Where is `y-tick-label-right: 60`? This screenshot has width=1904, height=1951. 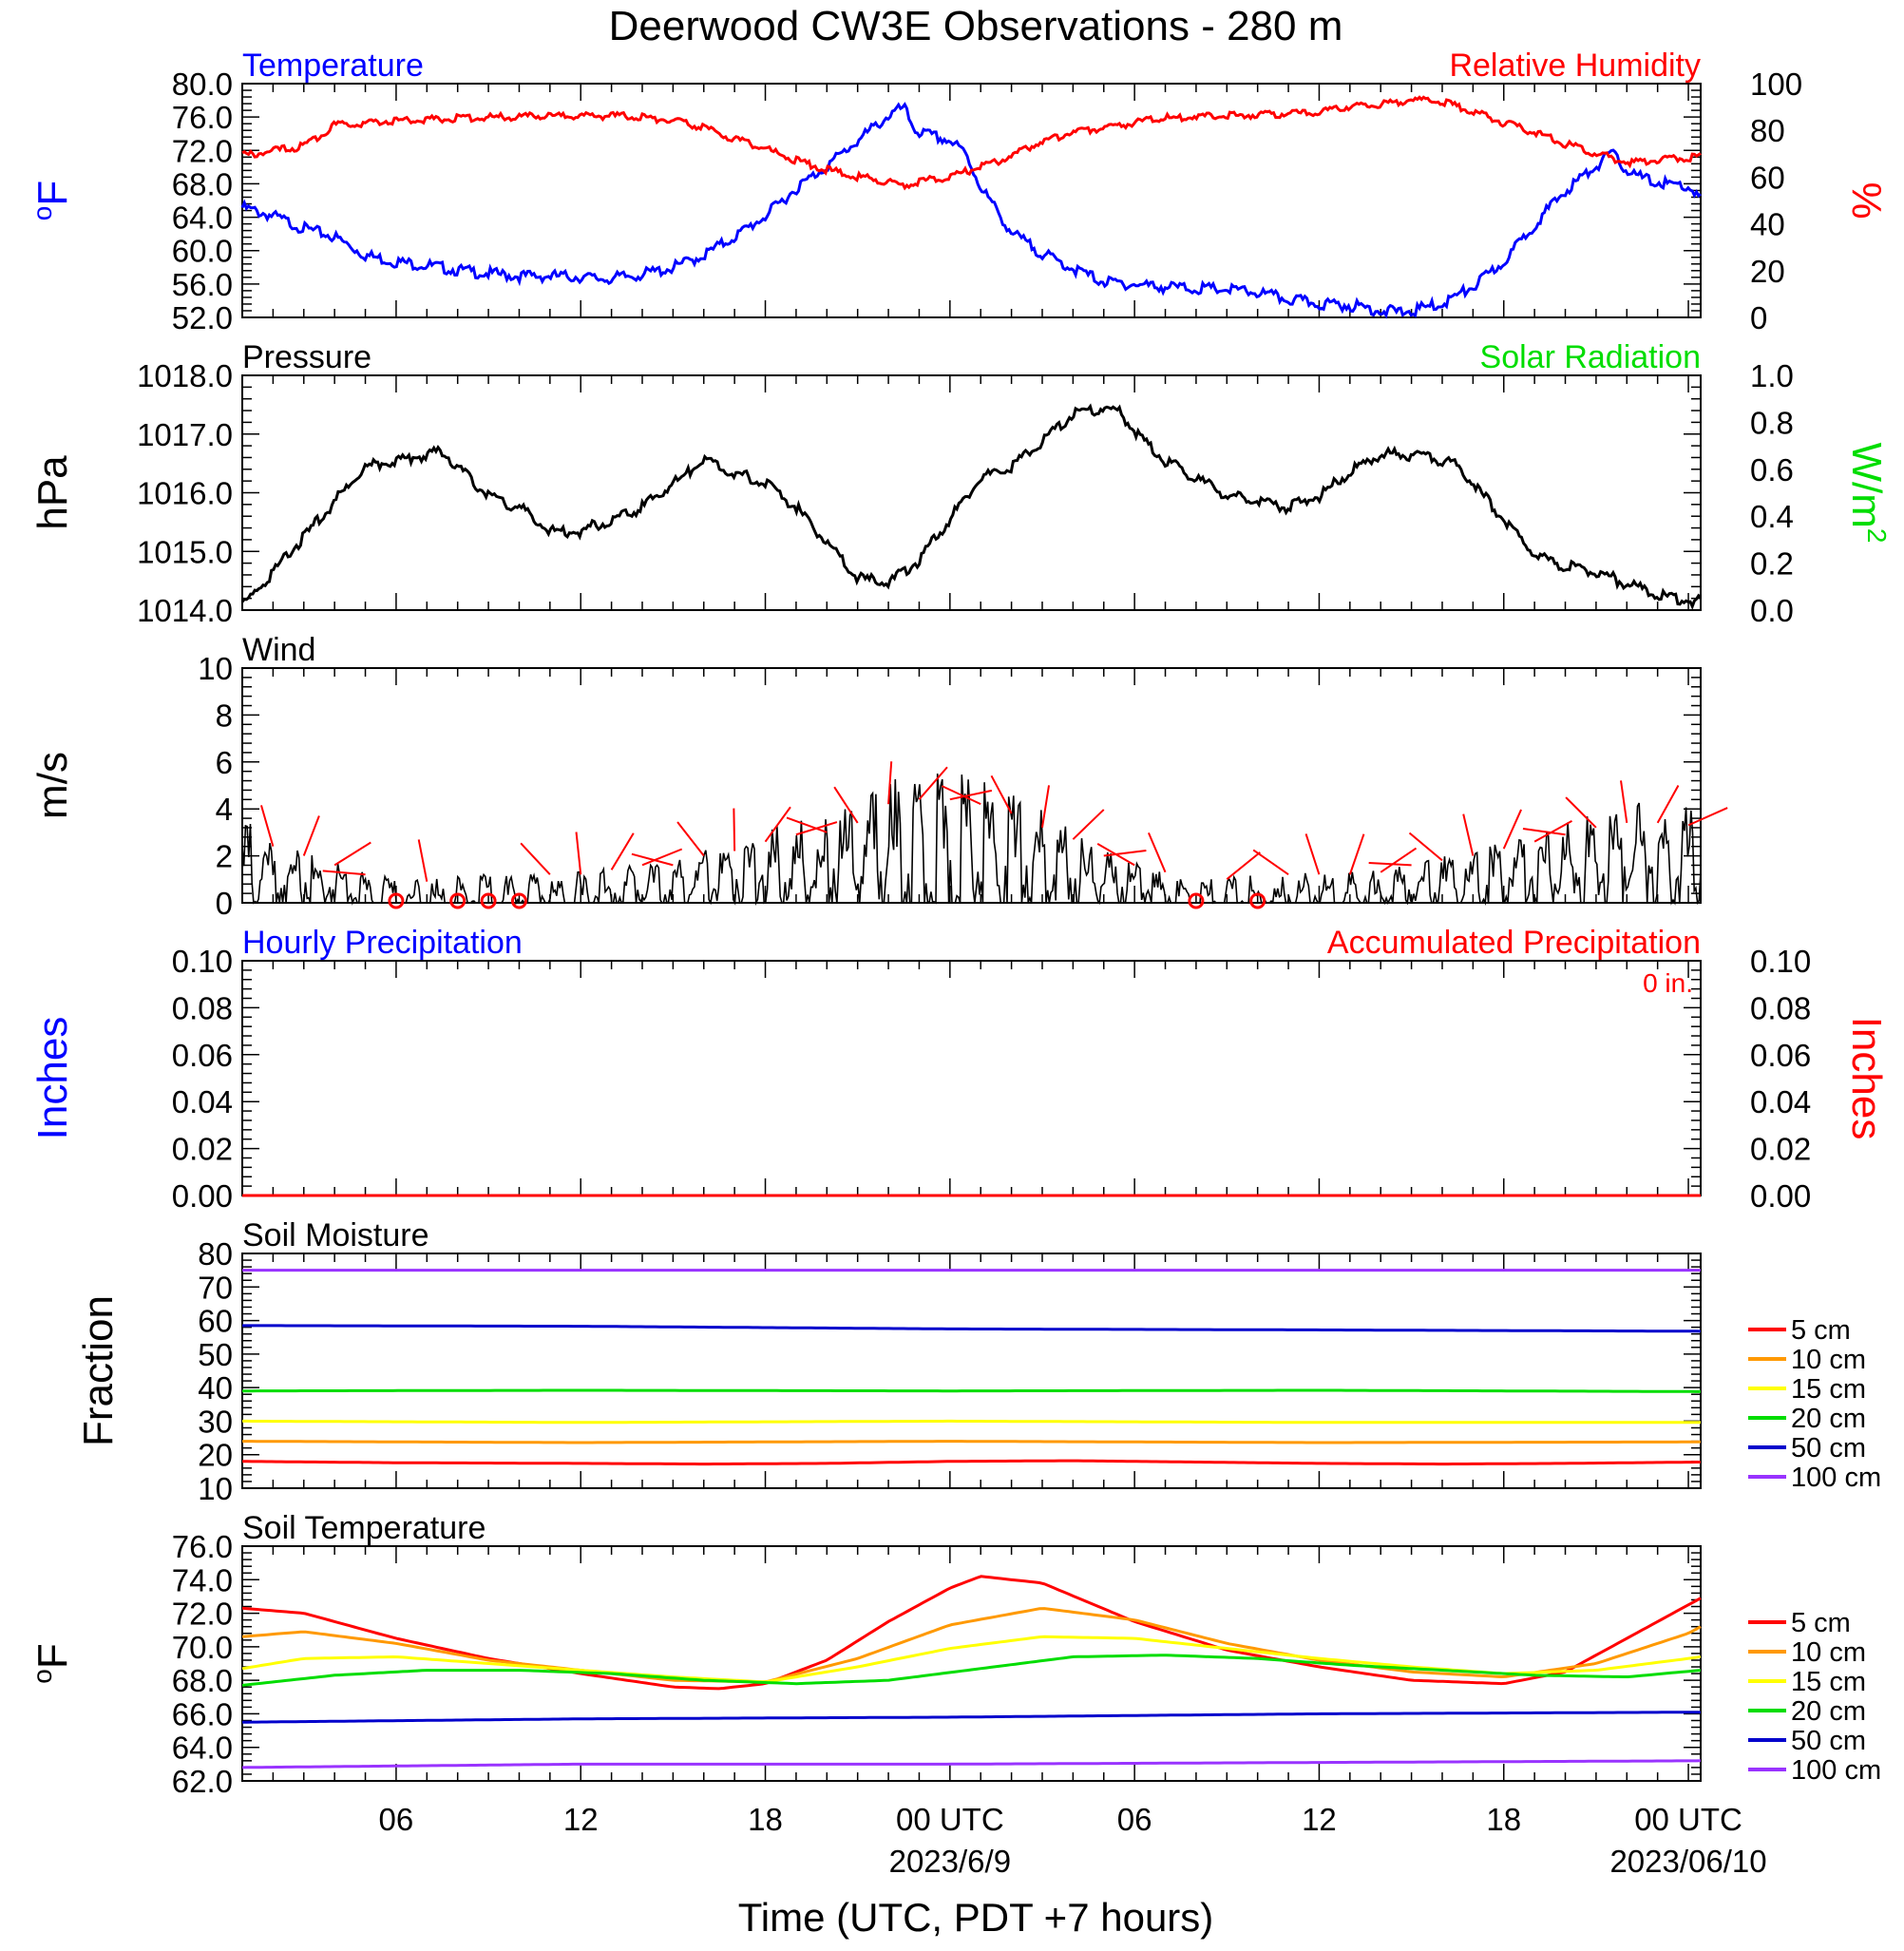 y-tick-label-right: 60 is located at coordinates (1767, 177).